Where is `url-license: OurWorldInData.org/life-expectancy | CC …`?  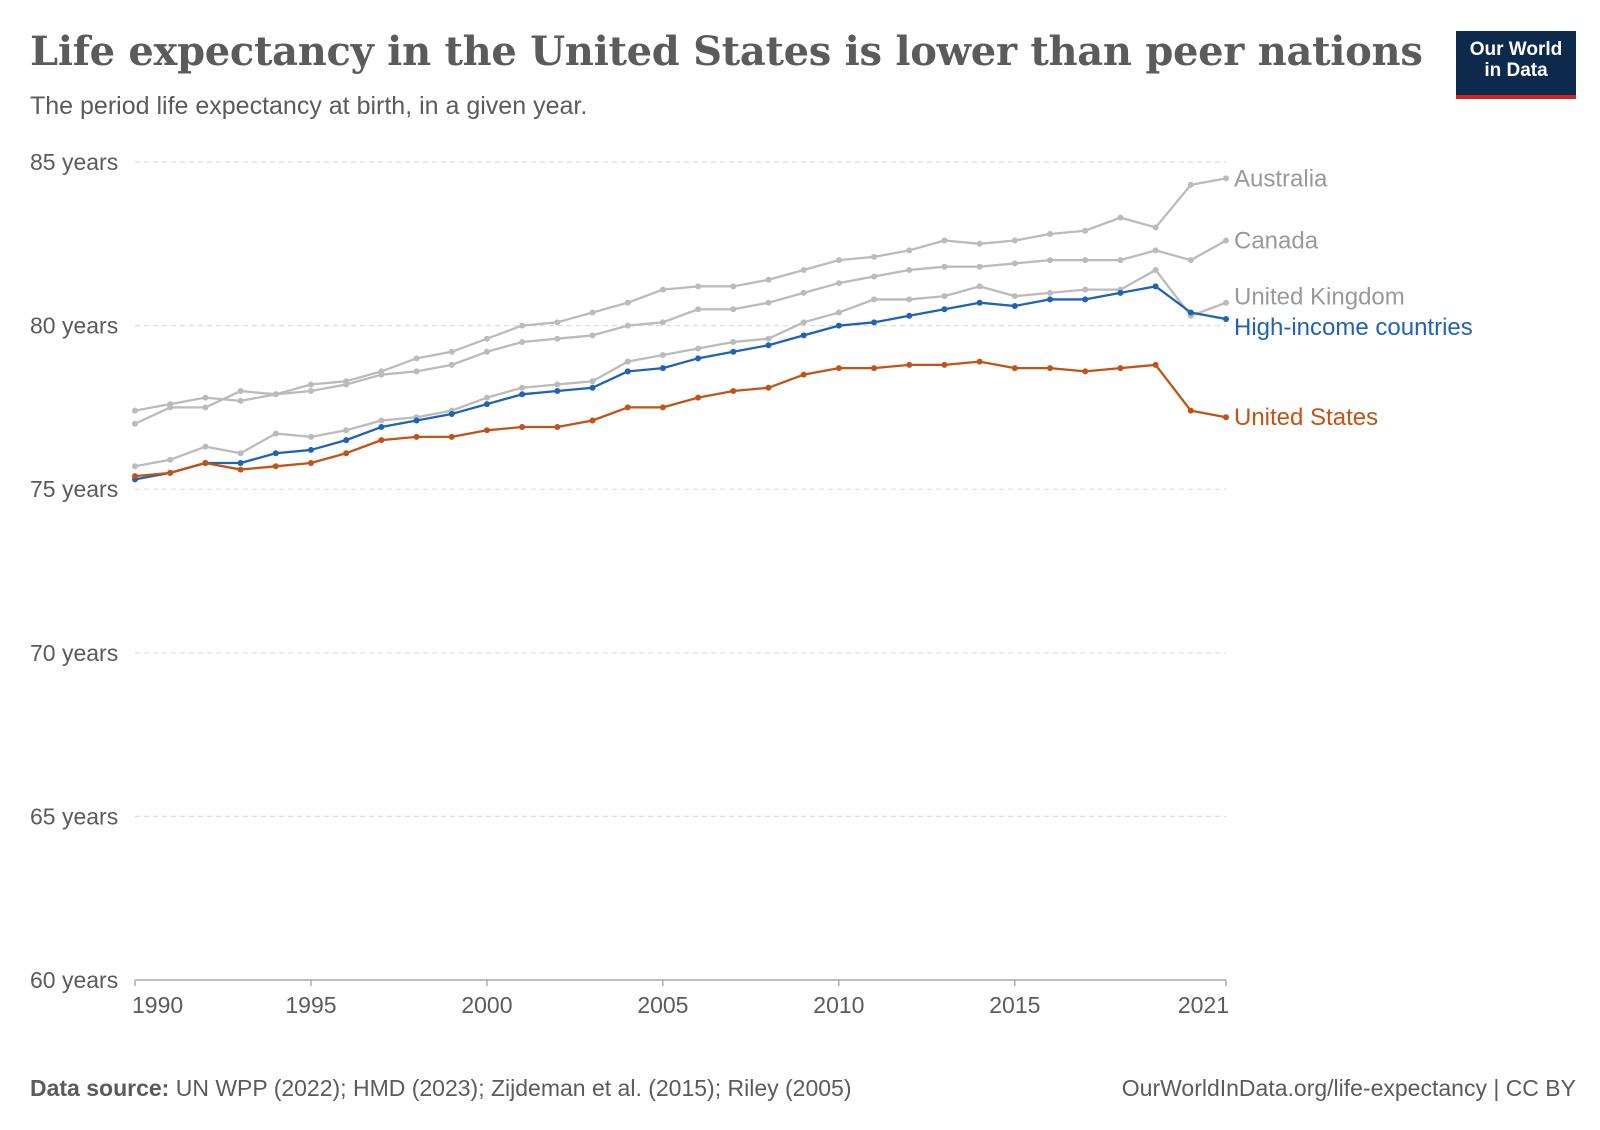 url-license: OurWorldInData.org/life-expectancy | CC … is located at coordinates (1348, 1088).